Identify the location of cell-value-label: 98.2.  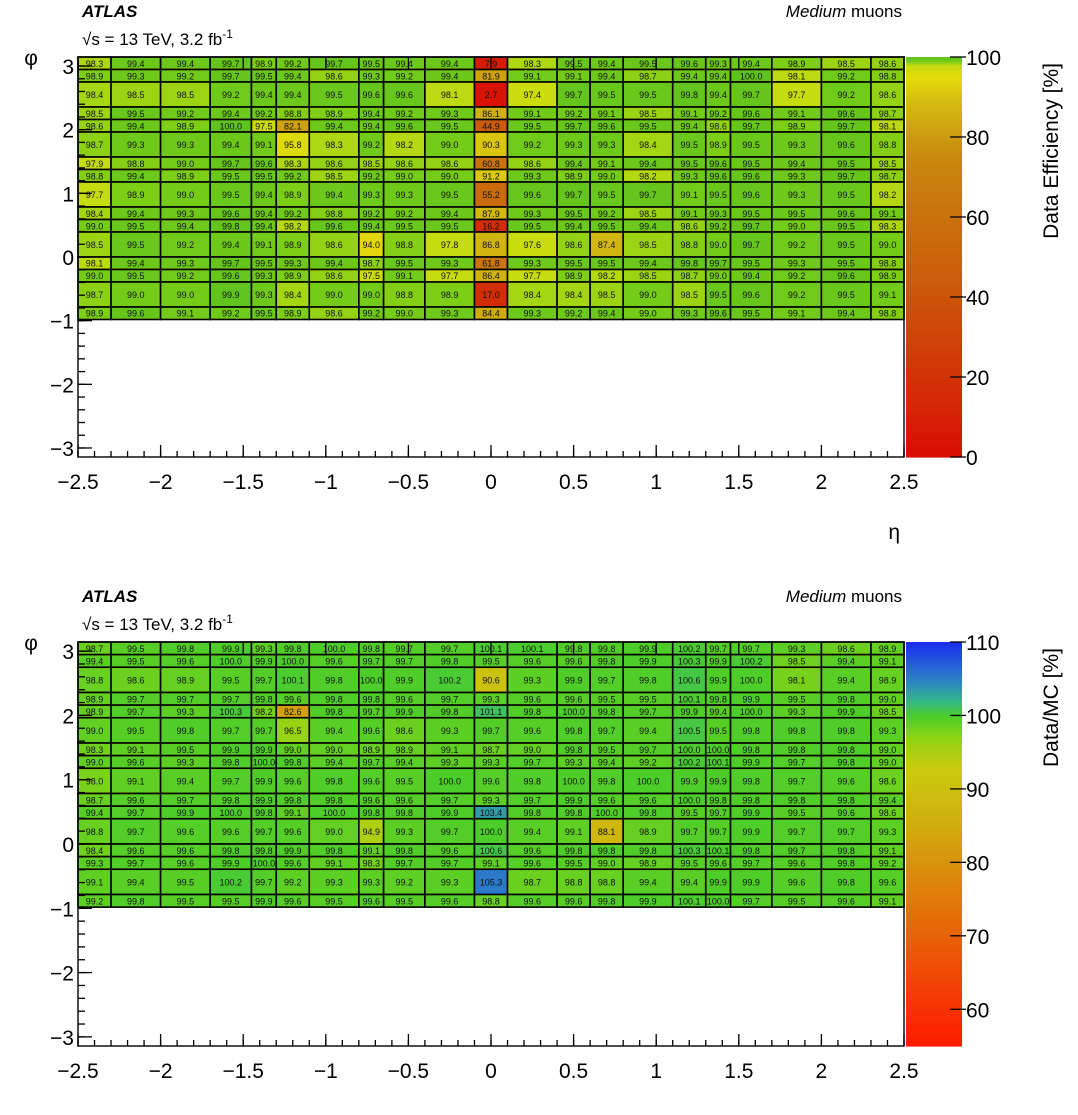
(405, 145).